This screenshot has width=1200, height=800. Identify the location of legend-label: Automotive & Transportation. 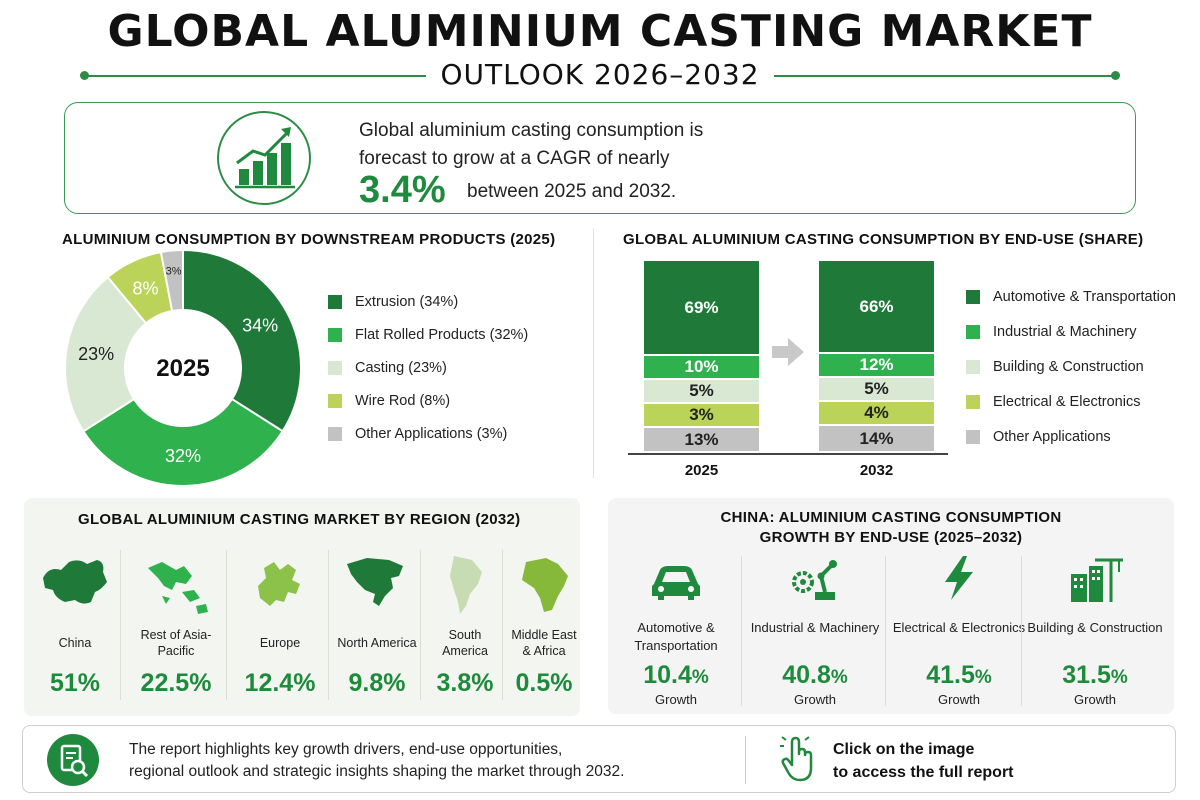
(1084, 296).